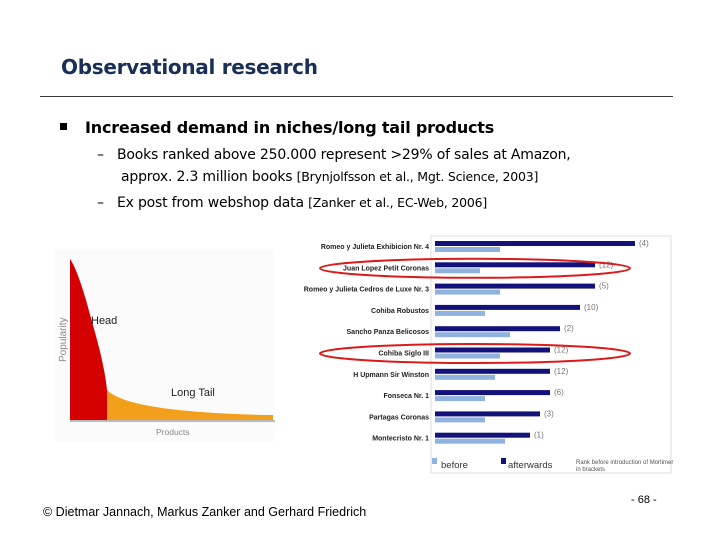  Describe the element at coordinates (434, 461) in the screenshot. I see `legend-before-swatch` at that location.